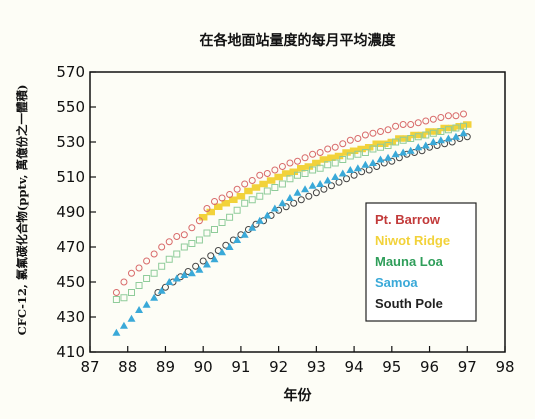 This screenshot has height=419, width=535. What do you see at coordinates (89, 367) in the screenshot?
I see `x-tick-label: 87` at bounding box center [89, 367].